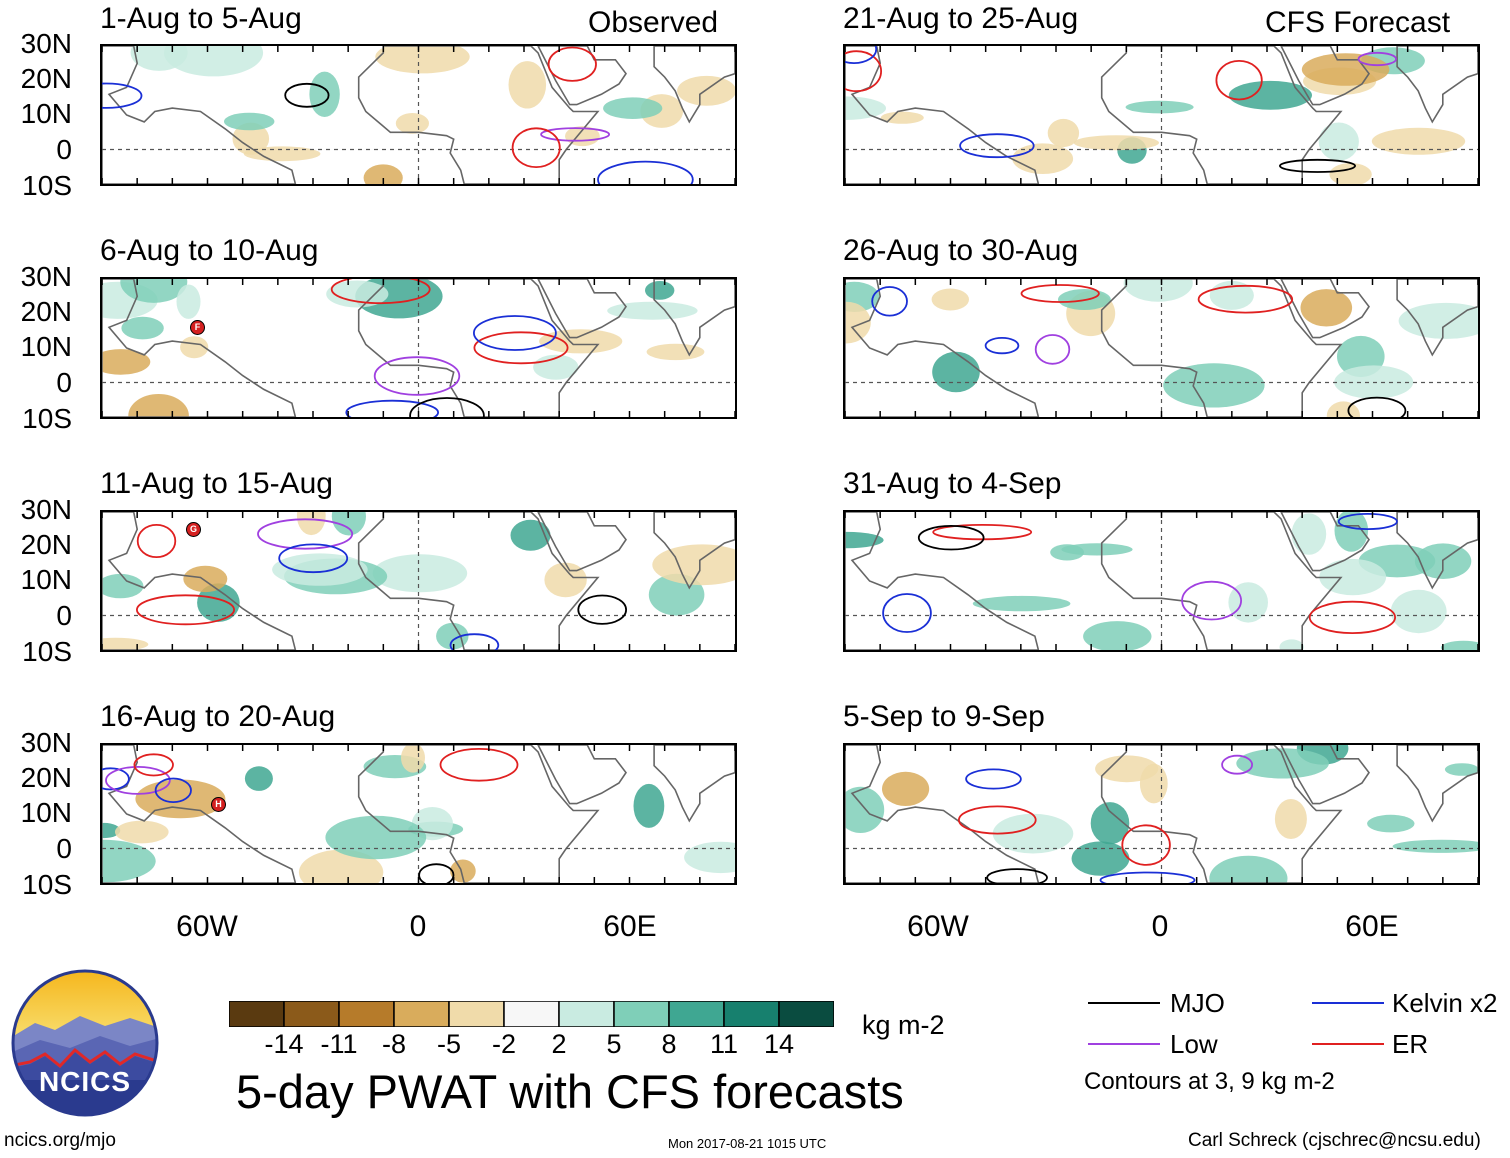 Image resolution: width=1510 pixels, height=1158 pixels. Describe the element at coordinates (944, 716) in the screenshot. I see `panel-title: 5-Sep to 9-Sep` at that location.